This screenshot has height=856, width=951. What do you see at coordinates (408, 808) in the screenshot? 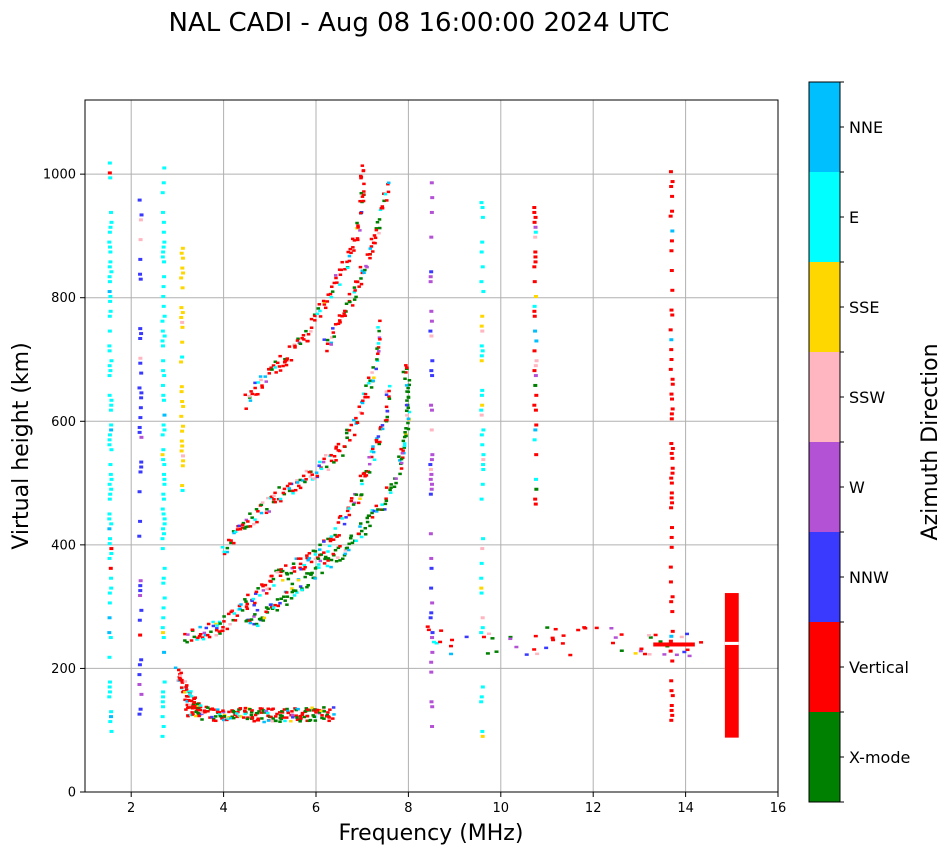
I see `x-tick-label: 8` at bounding box center [408, 808].